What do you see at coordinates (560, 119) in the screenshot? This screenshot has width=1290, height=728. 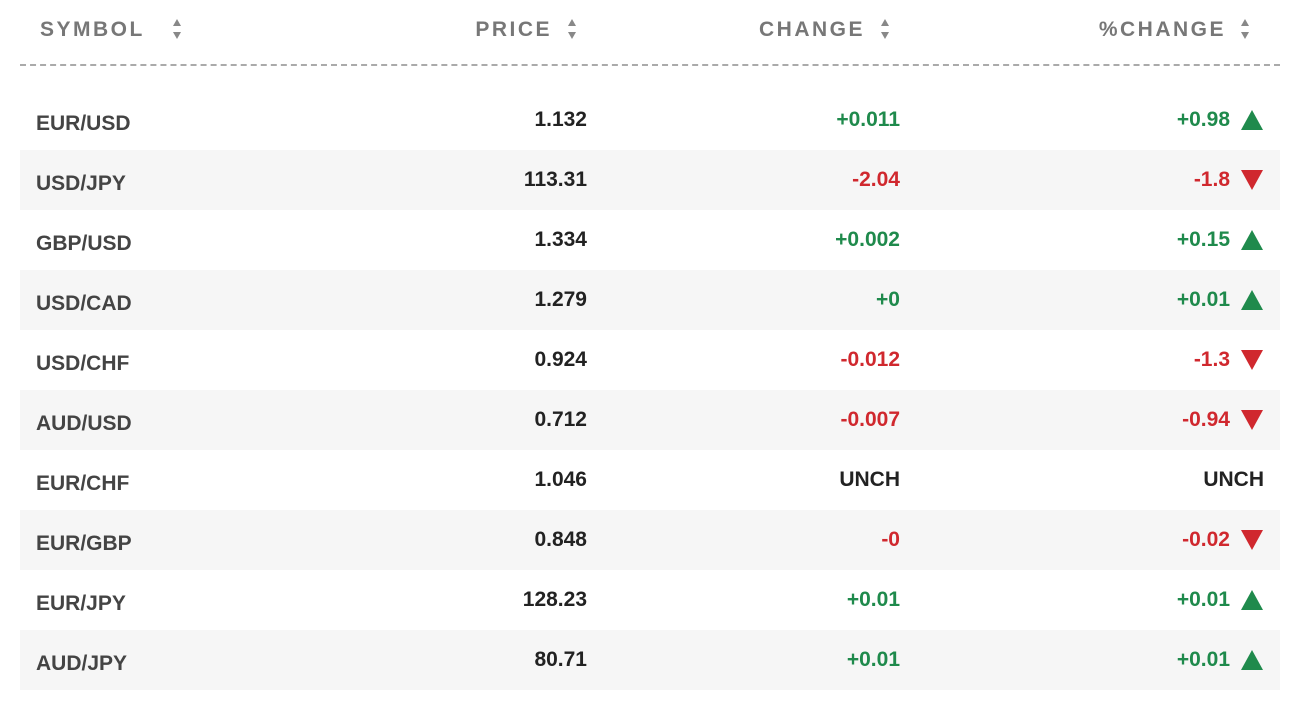 I see `price: 1.132` at bounding box center [560, 119].